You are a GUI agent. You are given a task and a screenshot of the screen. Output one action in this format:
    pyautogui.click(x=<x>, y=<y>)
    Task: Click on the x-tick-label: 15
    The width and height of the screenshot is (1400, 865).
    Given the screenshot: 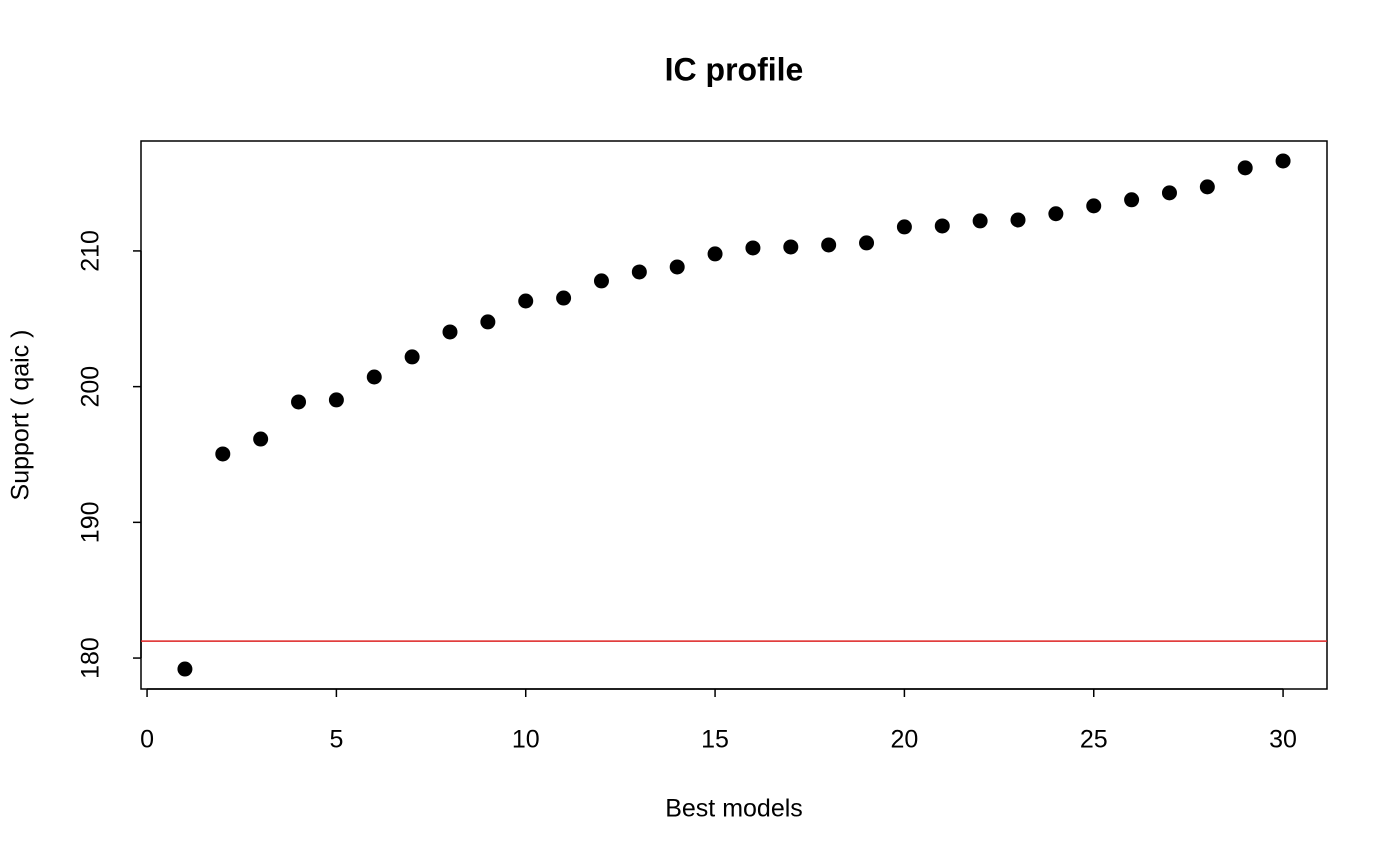 What is the action you would take?
    pyautogui.click(x=715, y=740)
    